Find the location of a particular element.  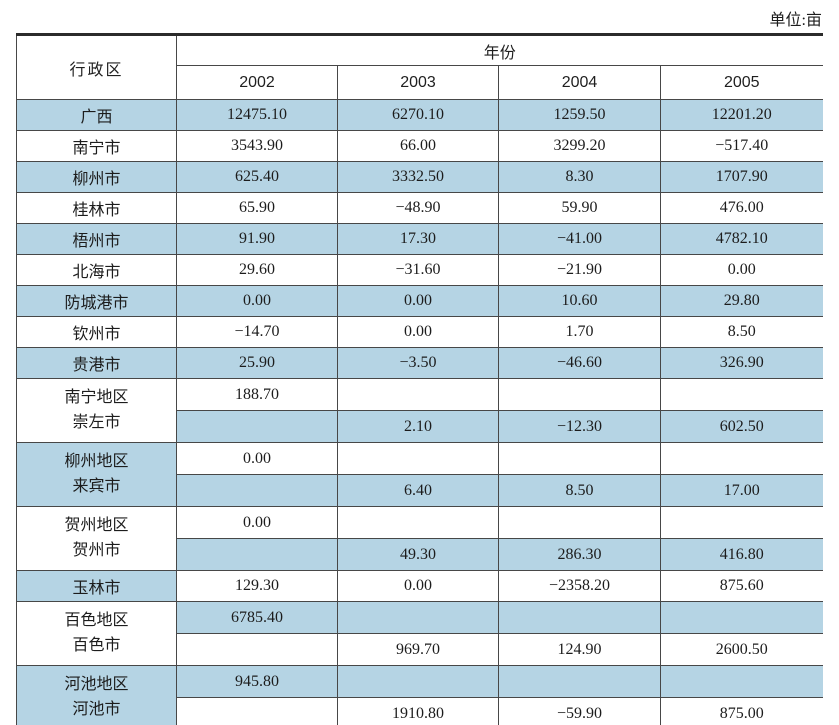

table-row-group-top: 南宁地区 崇左市 188.70 is located at coordinates (419, 410).